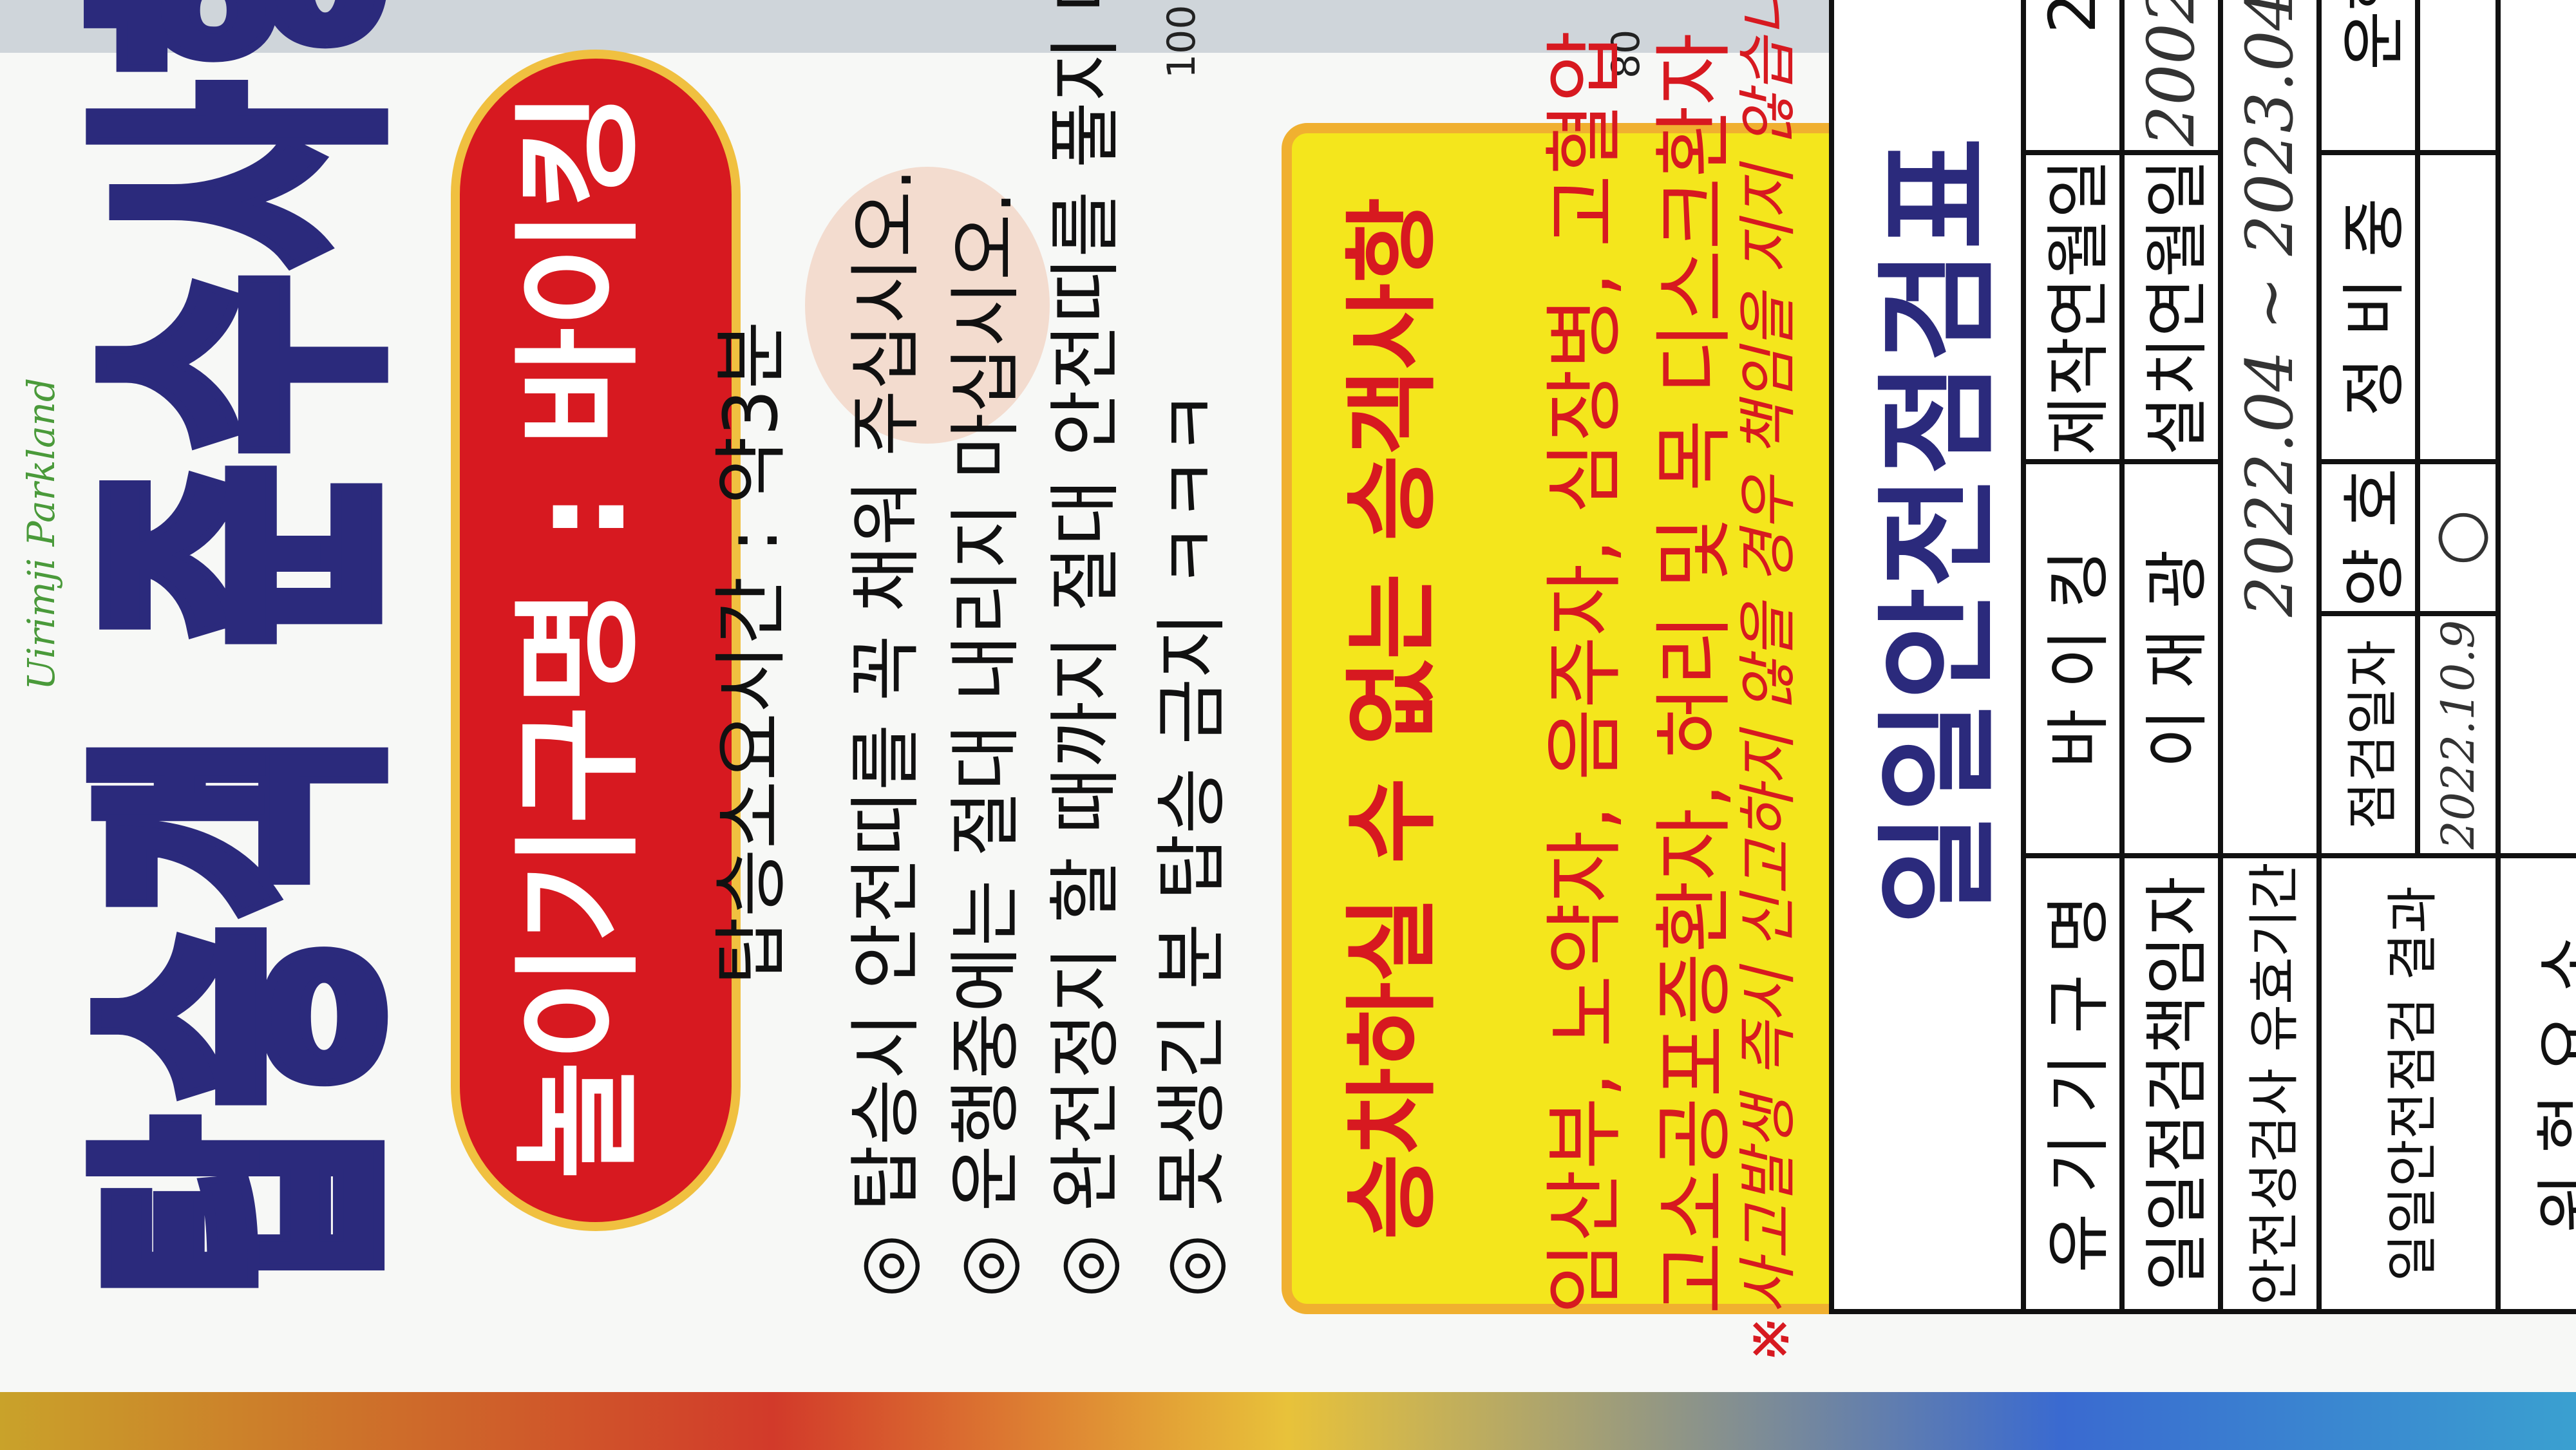  I want to click on ride-time: 탑승소요시간 : 약3분, so click(751, 653).